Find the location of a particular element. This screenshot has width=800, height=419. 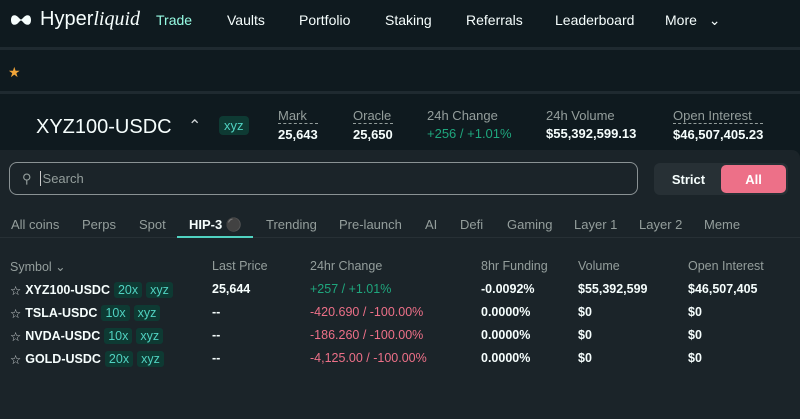

volume: $55,392,599 is located at coordinates (613, 289).